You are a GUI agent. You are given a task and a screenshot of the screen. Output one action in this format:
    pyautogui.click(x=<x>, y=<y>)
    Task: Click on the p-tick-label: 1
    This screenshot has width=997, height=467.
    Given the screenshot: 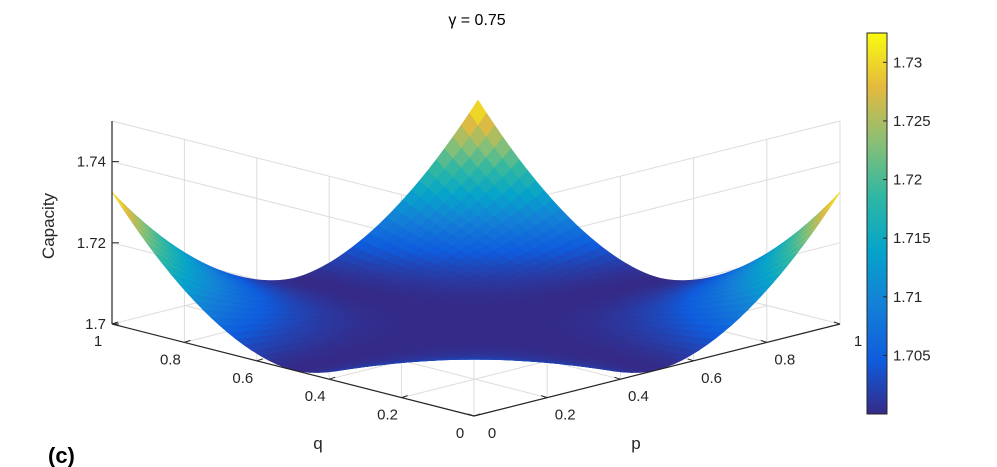 What is the action you would take?
    pyautogui.click(x=858, y=341)
    